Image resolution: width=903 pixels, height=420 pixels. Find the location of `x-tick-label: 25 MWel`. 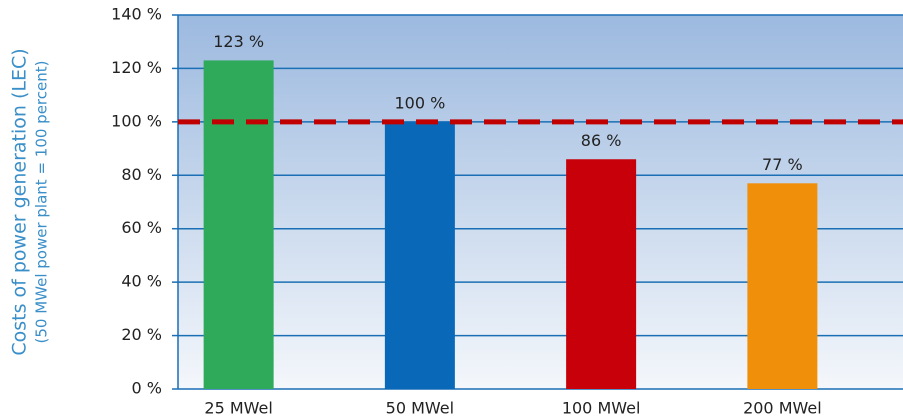

x-tick-label: 25 MWel is located at coordinates (238, 408).